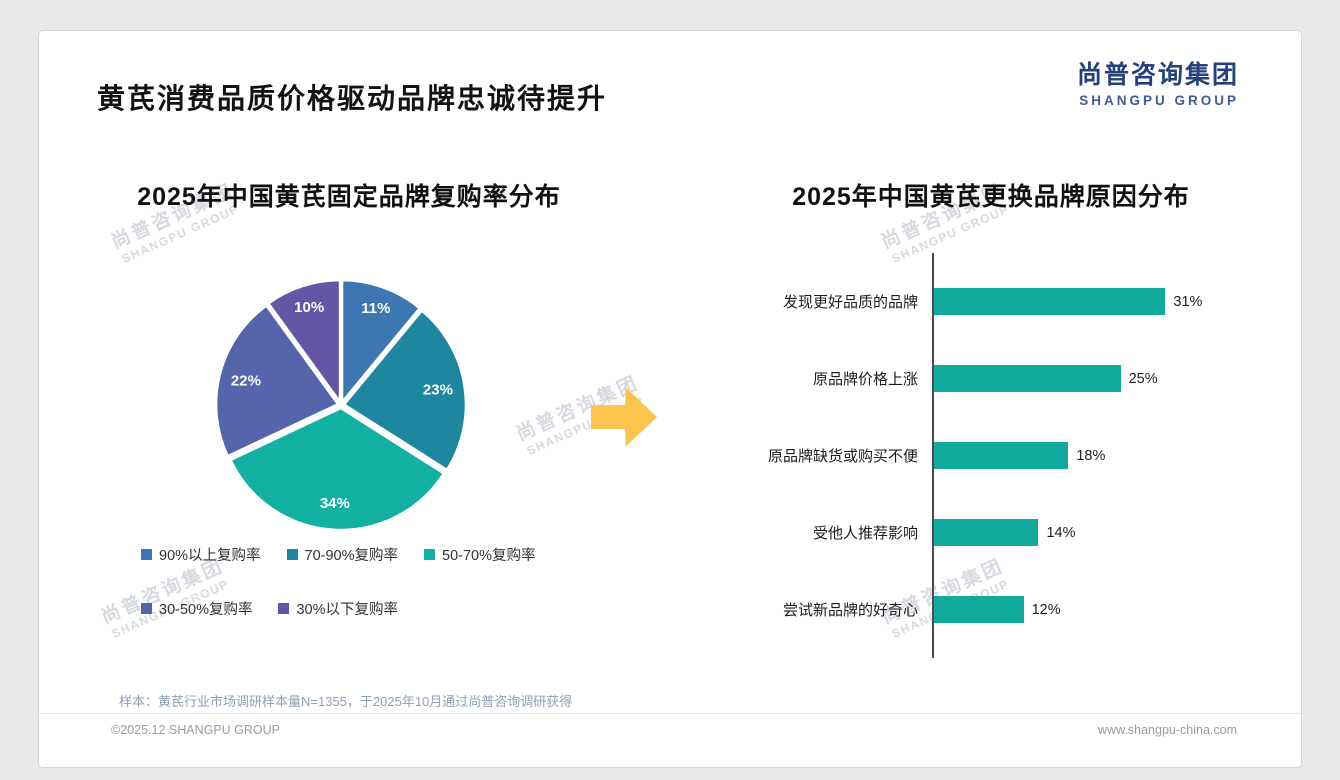 The image size is (1340, 780). Describe the element at coordinates (1091, 455) in the screenshot. I see `bar-value-label: 18%` at that location.